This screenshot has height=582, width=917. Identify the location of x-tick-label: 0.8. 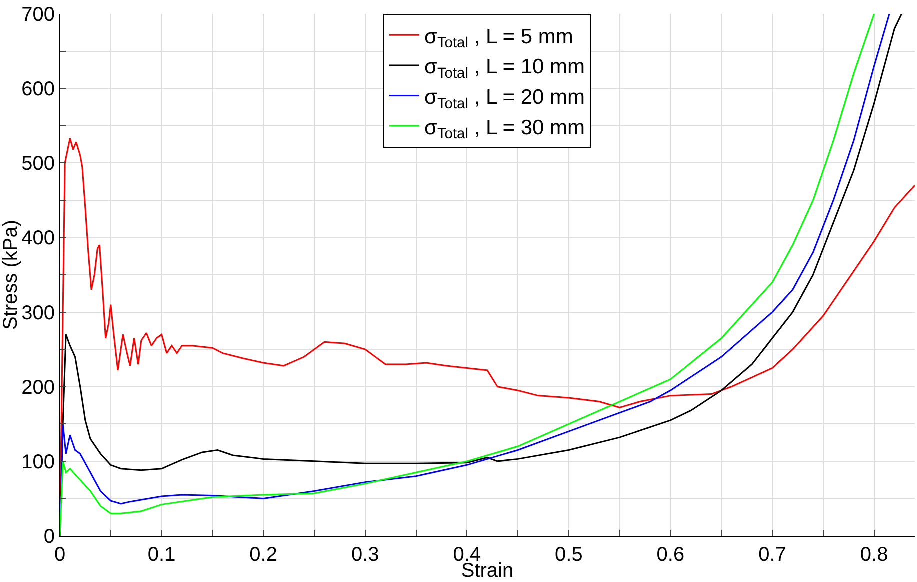
(874, 555).